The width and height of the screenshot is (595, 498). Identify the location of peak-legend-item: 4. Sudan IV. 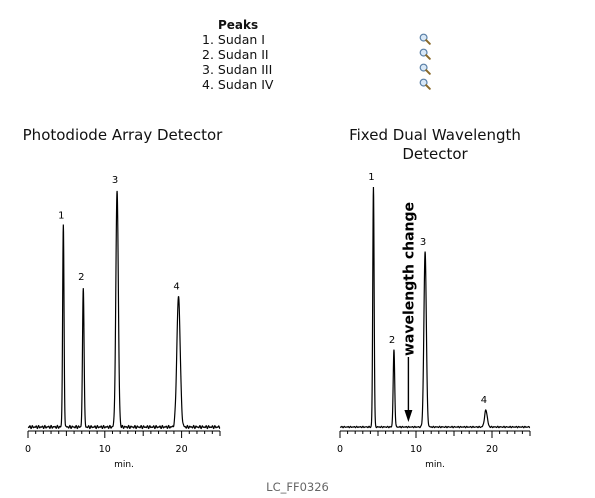
(326, 84).